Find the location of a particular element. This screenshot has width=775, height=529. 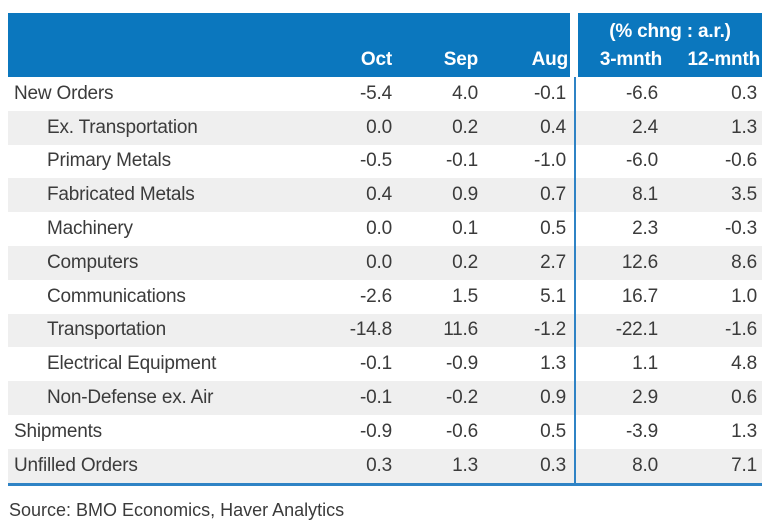

cell-3mnth: 12.6 is located at coordinates (639, 262).